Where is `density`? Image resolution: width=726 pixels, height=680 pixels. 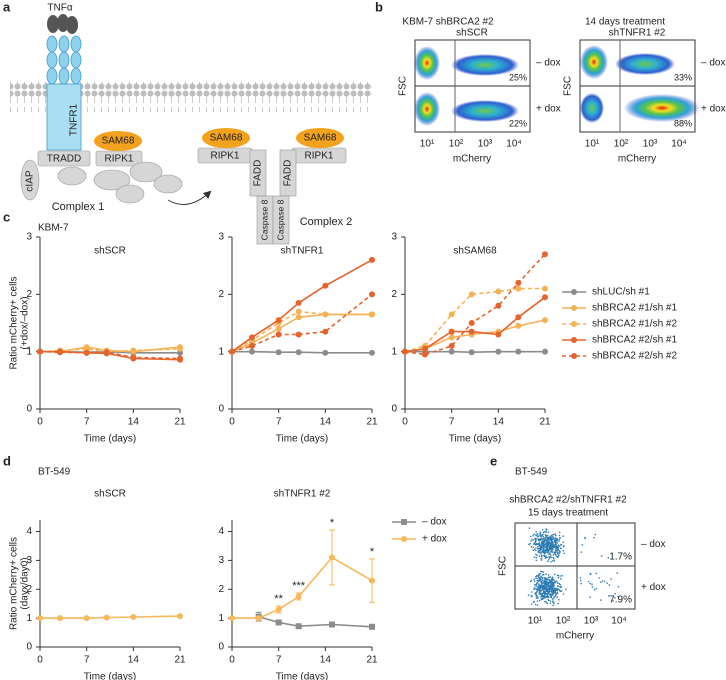
density is located at coordinates (427, 109).